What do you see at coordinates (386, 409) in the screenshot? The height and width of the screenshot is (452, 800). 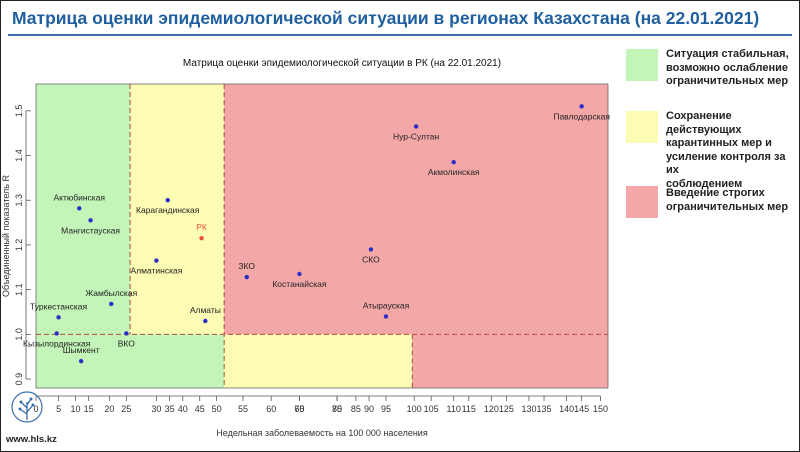 I see `x-tick-label: 95` at bounding box center [386, 409].